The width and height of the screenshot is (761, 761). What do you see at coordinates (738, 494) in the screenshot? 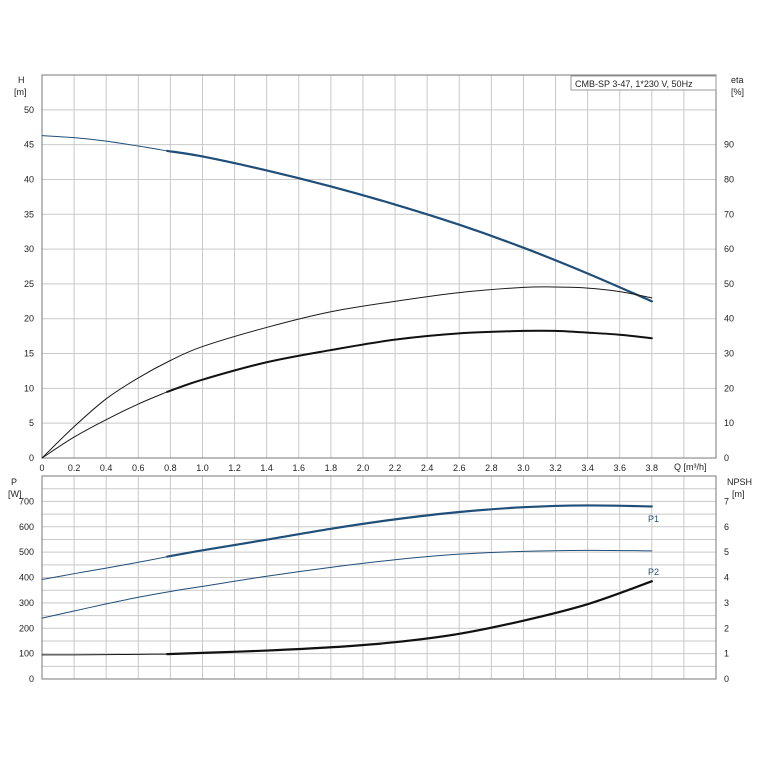
I see `lower-y2-axis-unit: [m]` at bounding box center [738, 494].